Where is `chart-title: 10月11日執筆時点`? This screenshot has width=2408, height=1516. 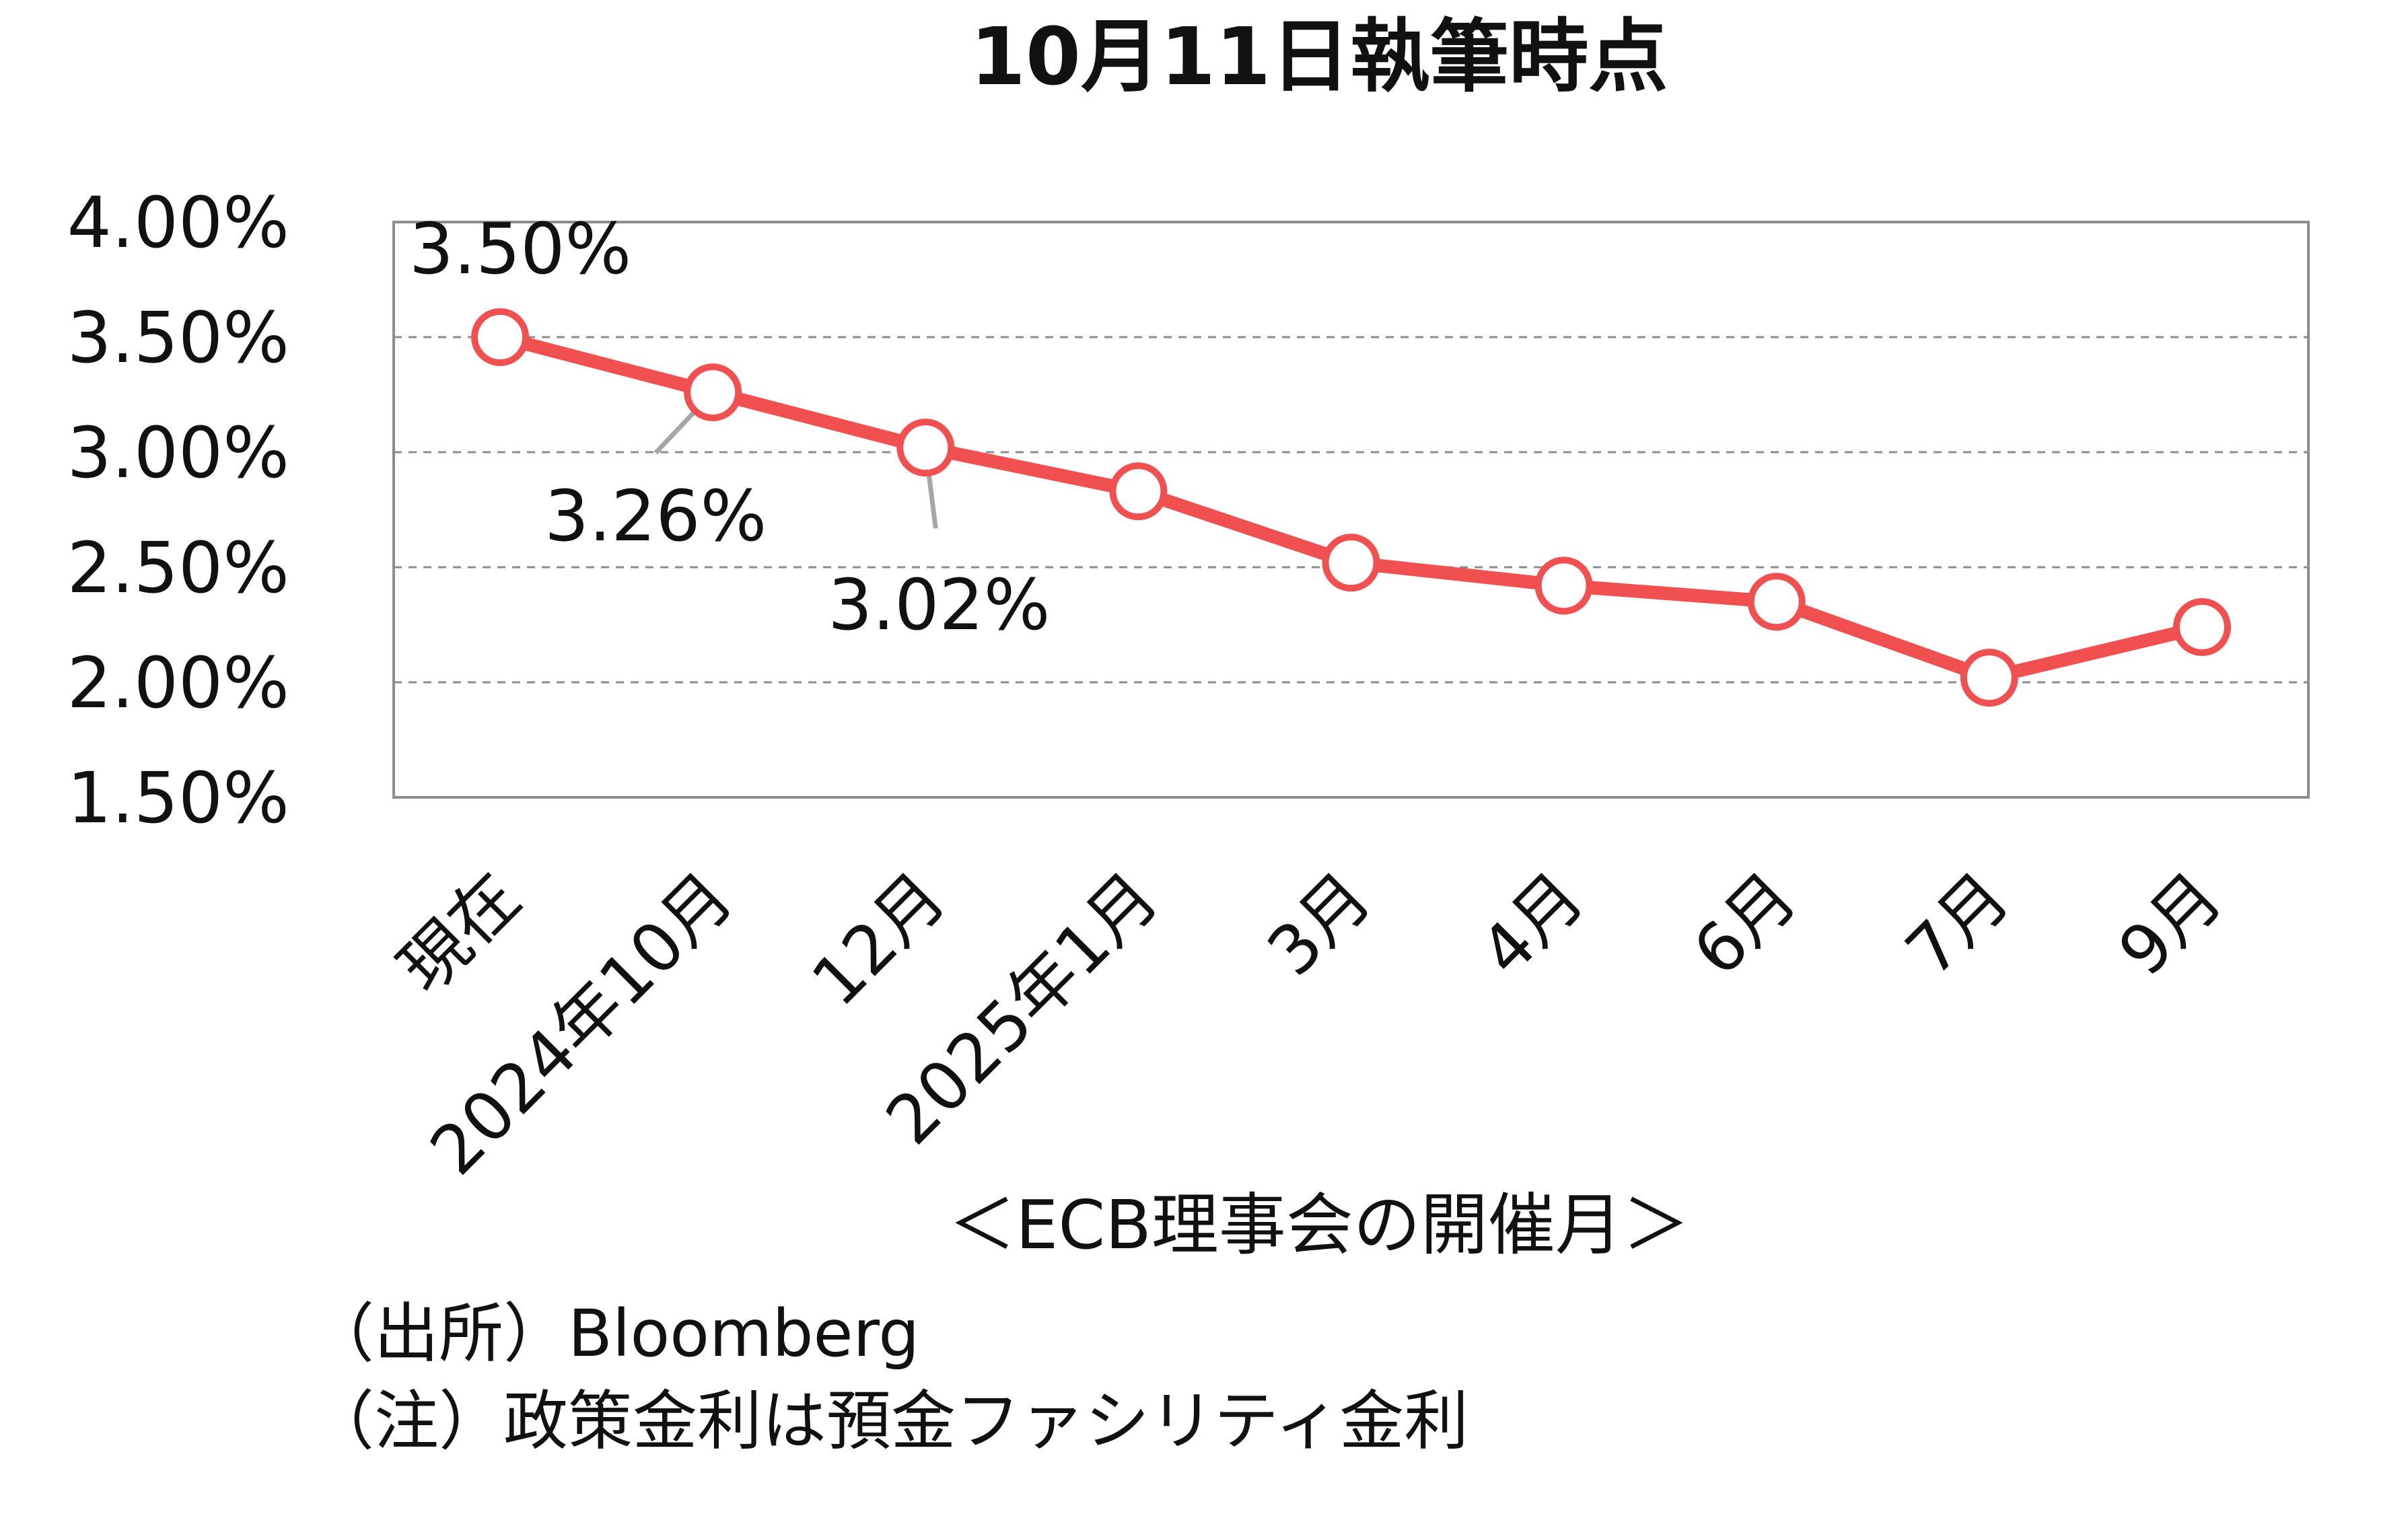
chart-title: 10月11日執筆時点 is located at coordinates (1319, 56).